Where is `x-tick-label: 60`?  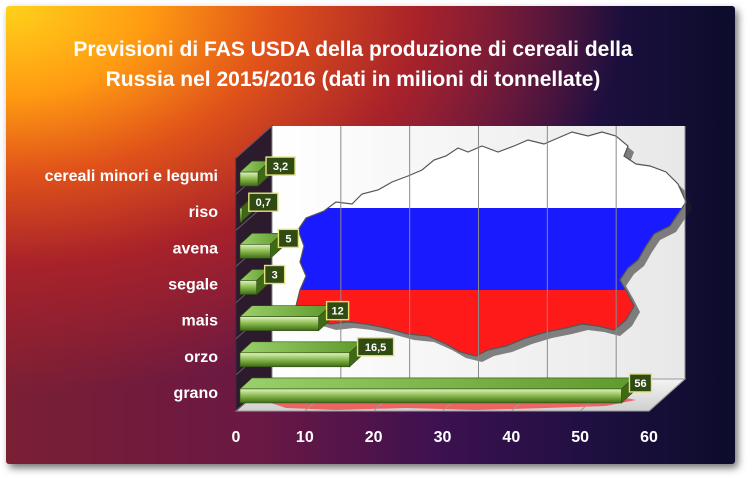 x-tick-label: 60 is located at coordinates (649, 437).